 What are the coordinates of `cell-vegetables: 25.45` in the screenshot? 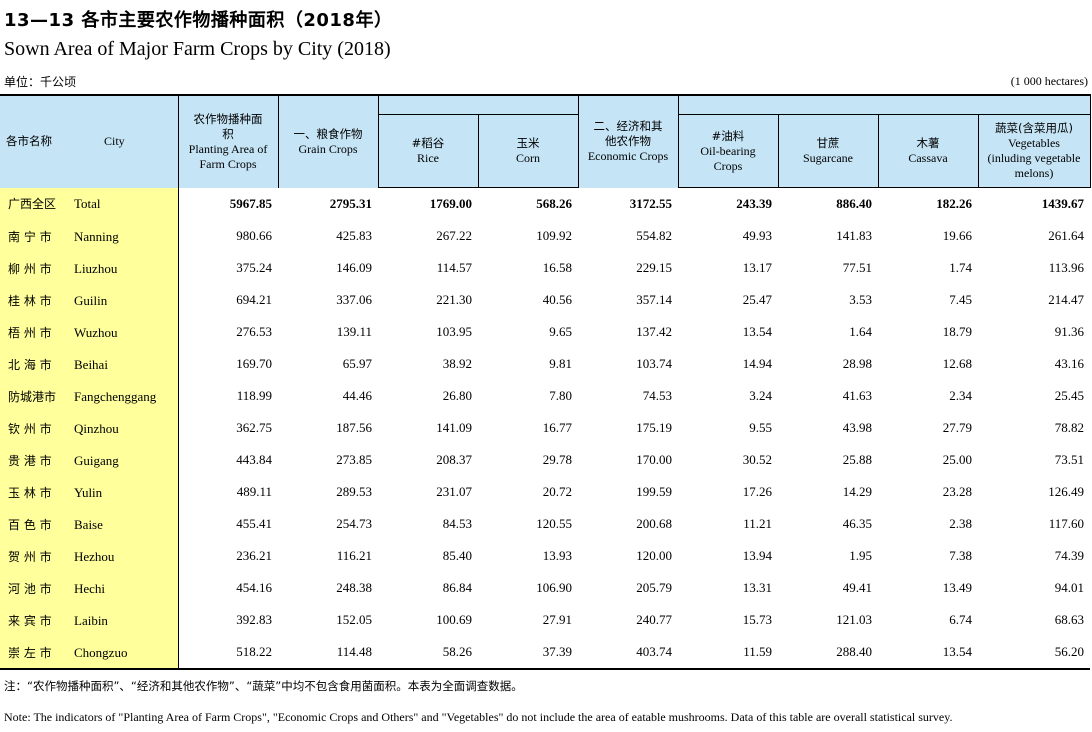 It's located at (1069, 395).